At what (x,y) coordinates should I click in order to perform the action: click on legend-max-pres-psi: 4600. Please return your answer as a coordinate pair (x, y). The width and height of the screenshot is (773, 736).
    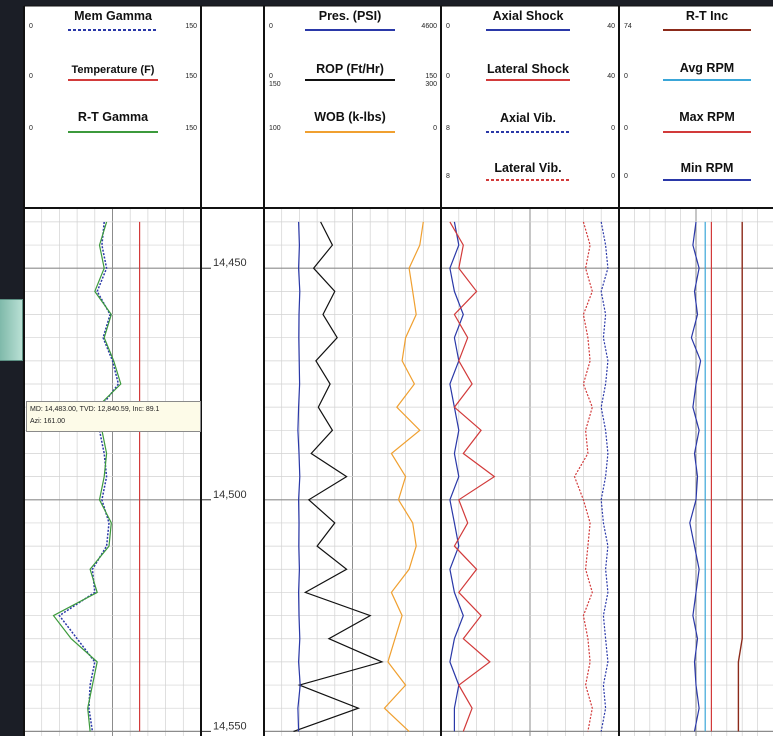
    Looking at the image, I should click on (429, 26).